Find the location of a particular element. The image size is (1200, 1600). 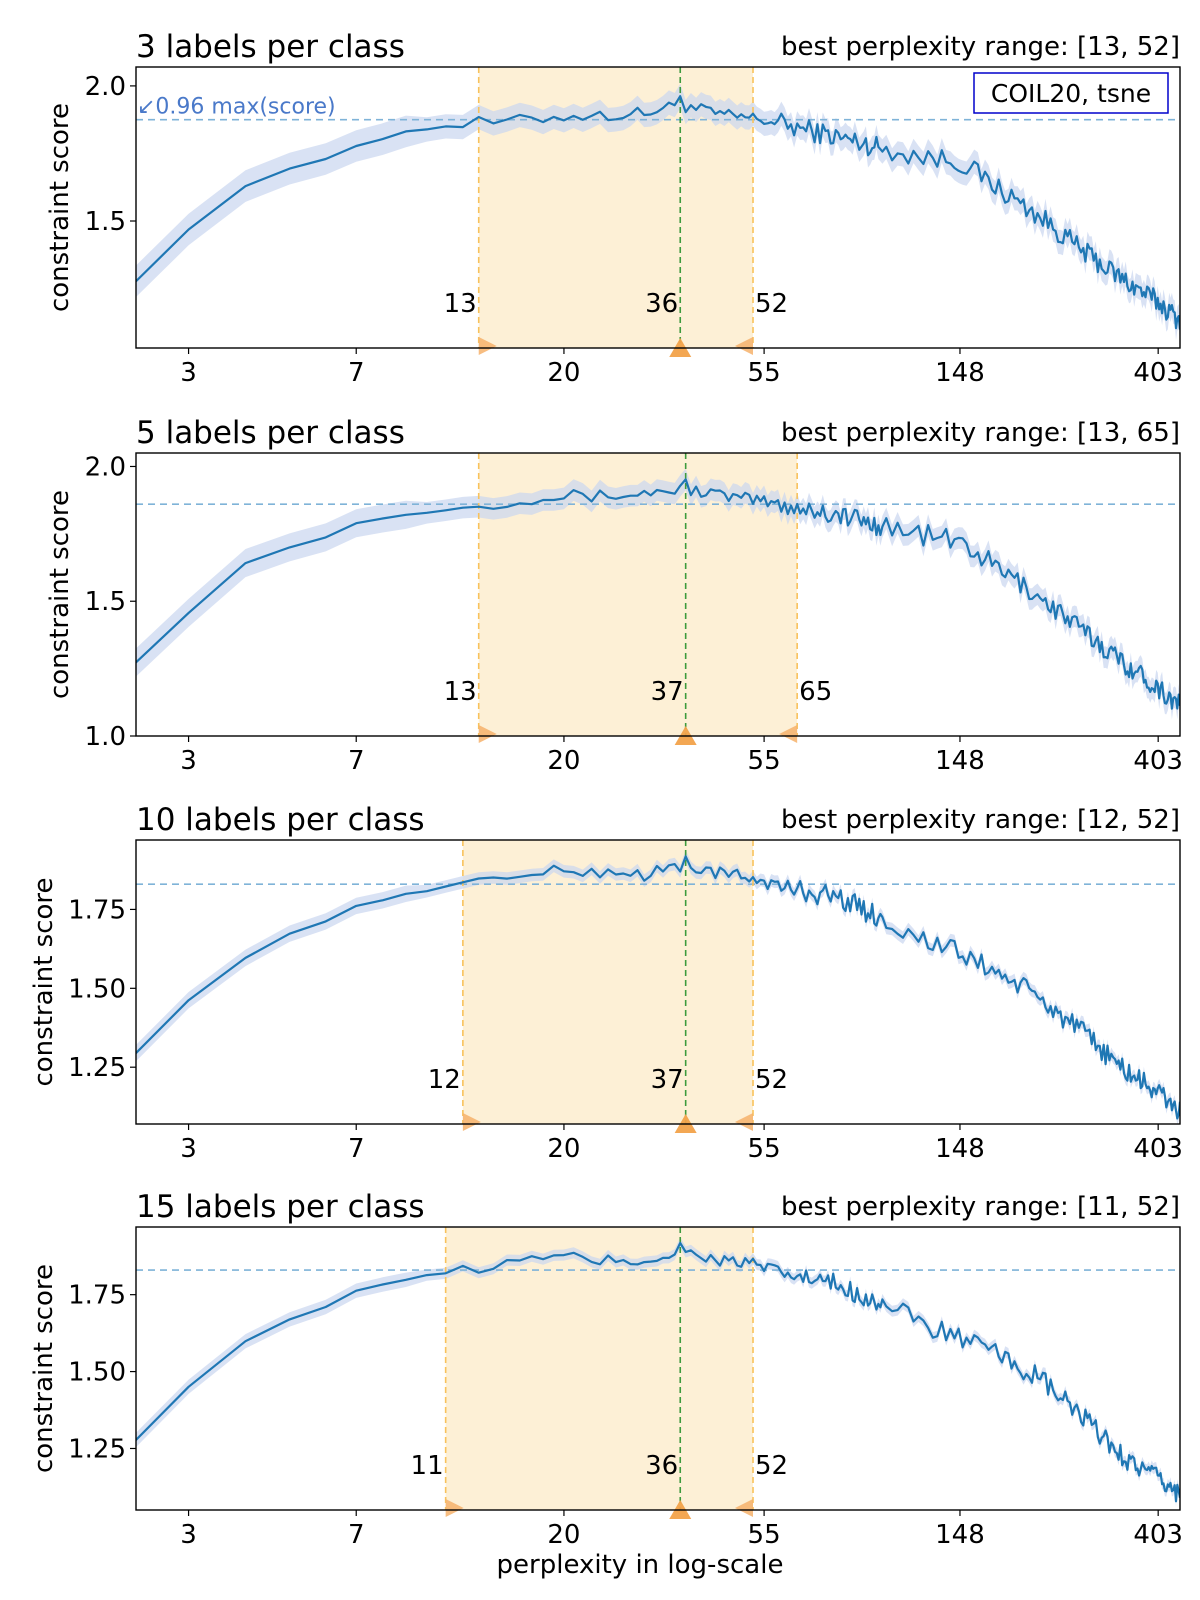

panel-subtitle: best perplexity range: [13, 52] is located at coordinates (980, 47).